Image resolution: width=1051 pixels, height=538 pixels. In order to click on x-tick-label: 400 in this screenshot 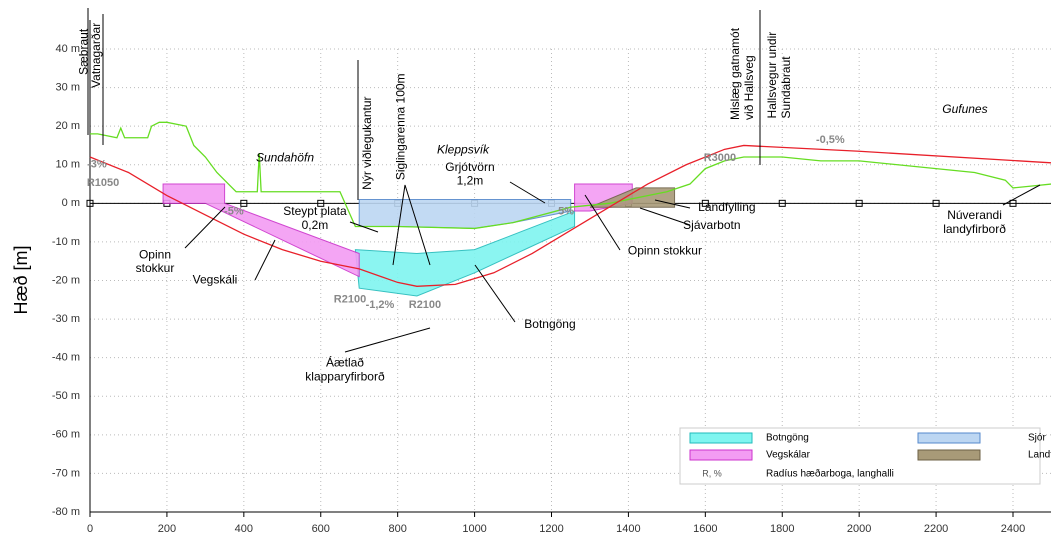, I will do `click(244, 529)`.